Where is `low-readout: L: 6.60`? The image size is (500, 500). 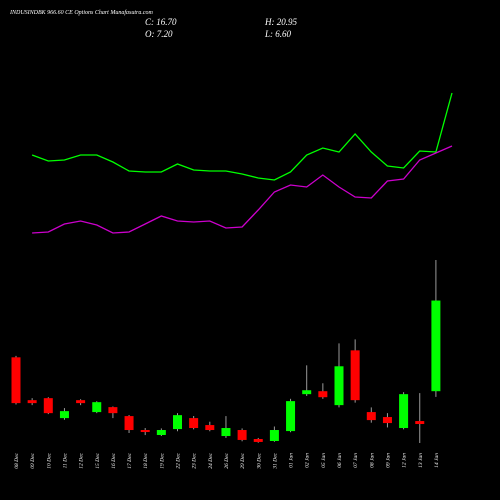 low-readout: L: 6.60 is located at coordinates (278, 34).